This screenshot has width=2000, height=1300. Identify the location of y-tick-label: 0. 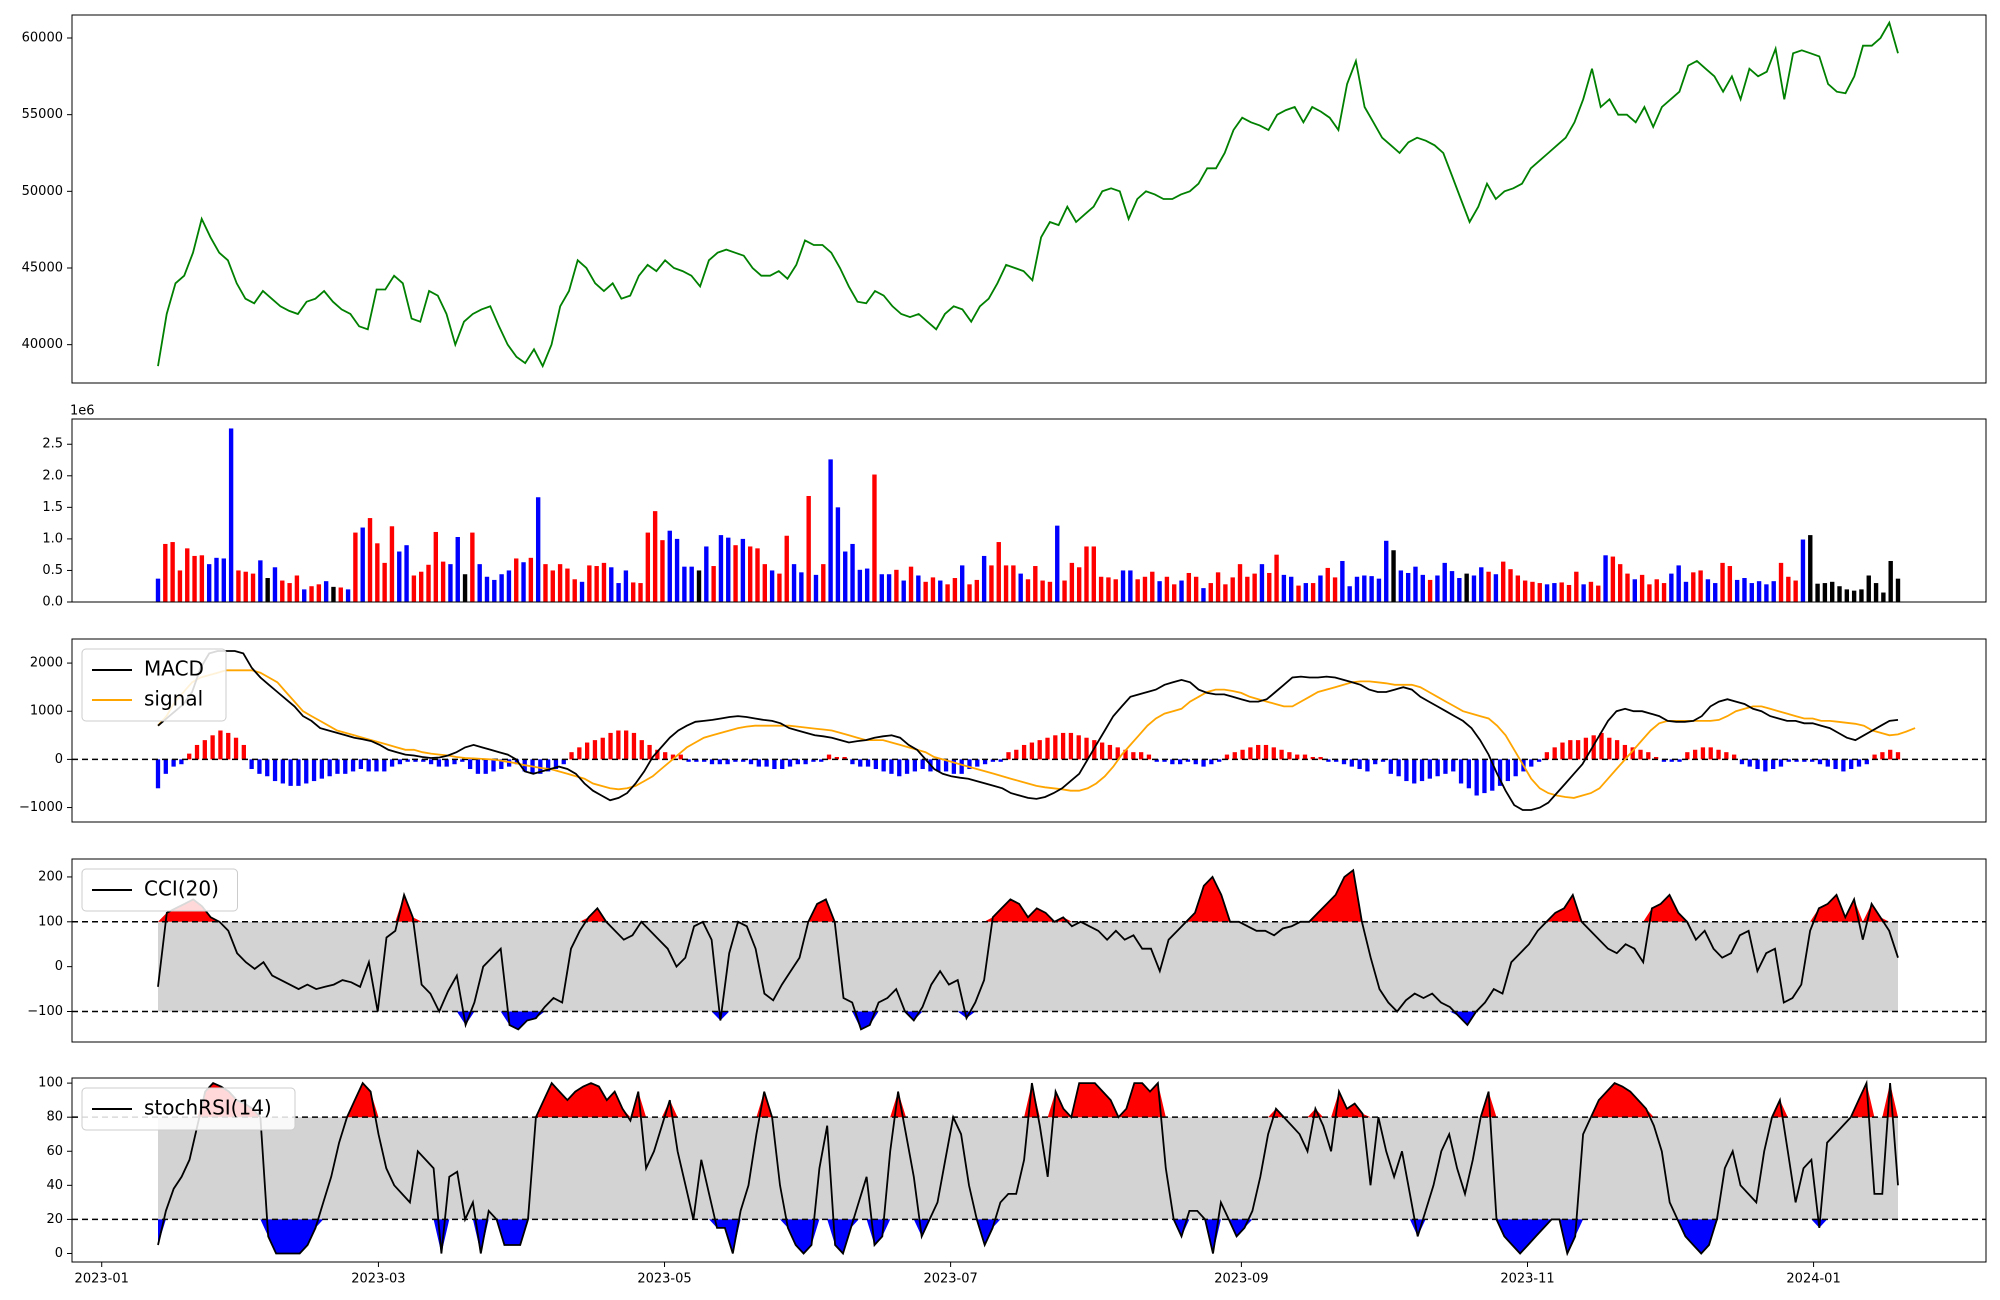
(59, 759).